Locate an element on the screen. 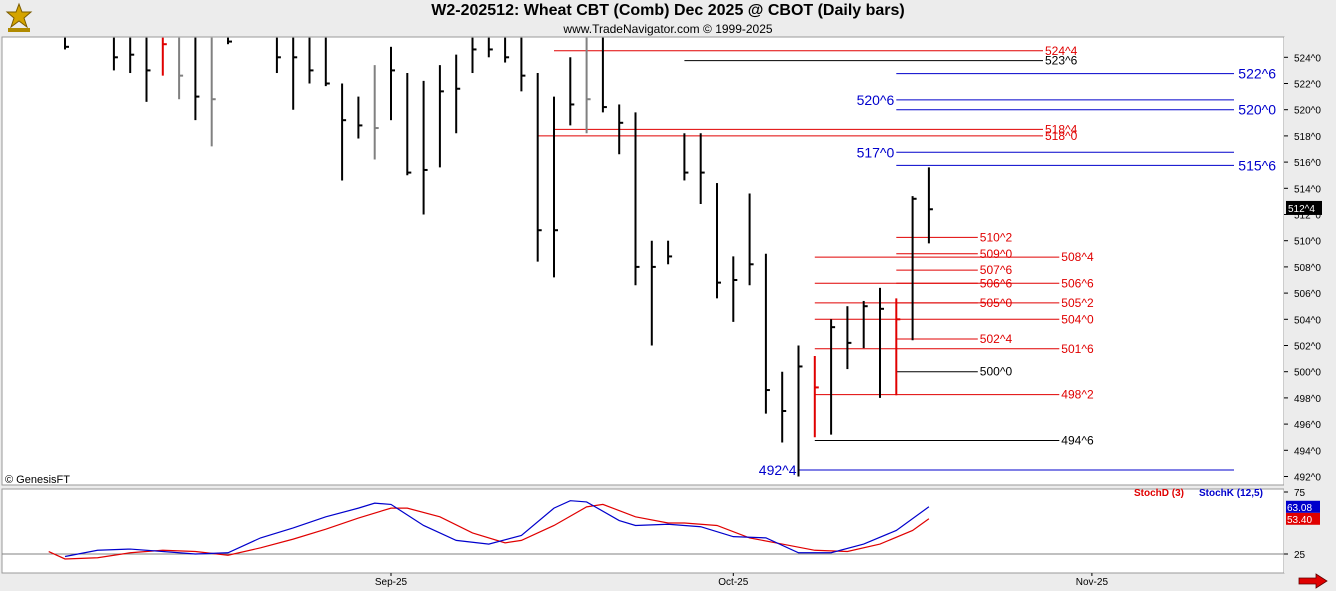  chart-subtitle: www.TradeNavigator.com © 1999-2025 is located at coordinates (668, 29).